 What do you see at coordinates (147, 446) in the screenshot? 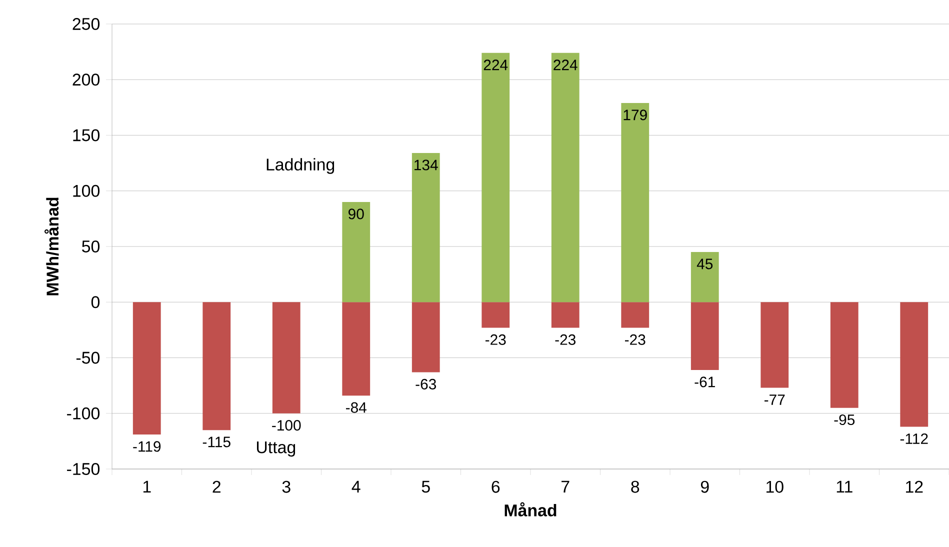
I see `data-label: -119` at bounding box center [147, 446].